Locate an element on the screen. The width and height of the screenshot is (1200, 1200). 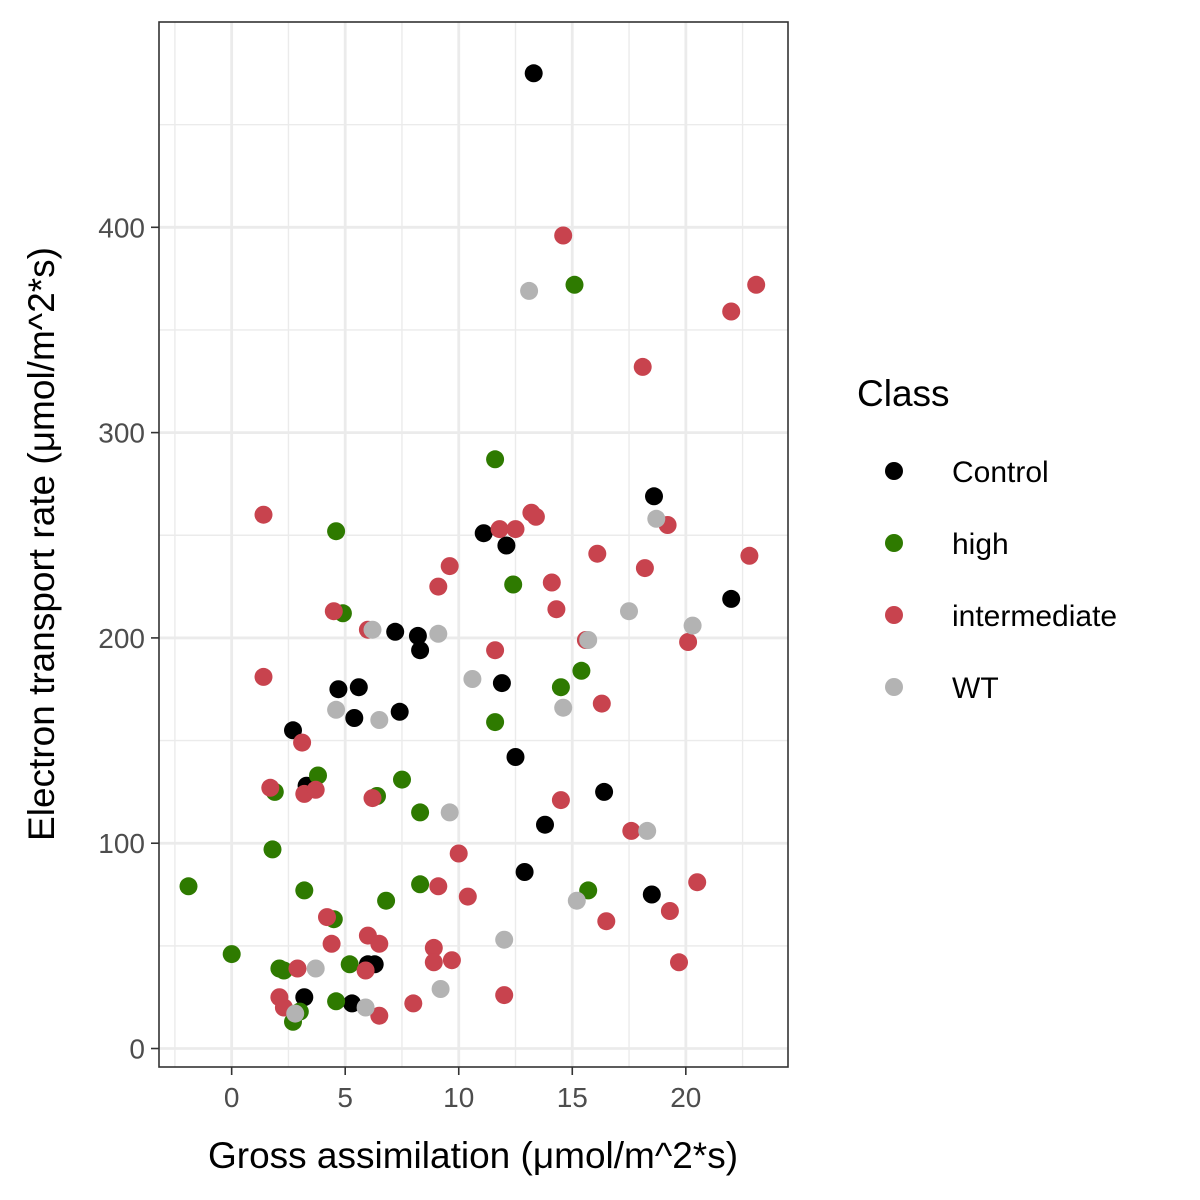
y-tick-label: 100 is located at coordinates (121, 843).